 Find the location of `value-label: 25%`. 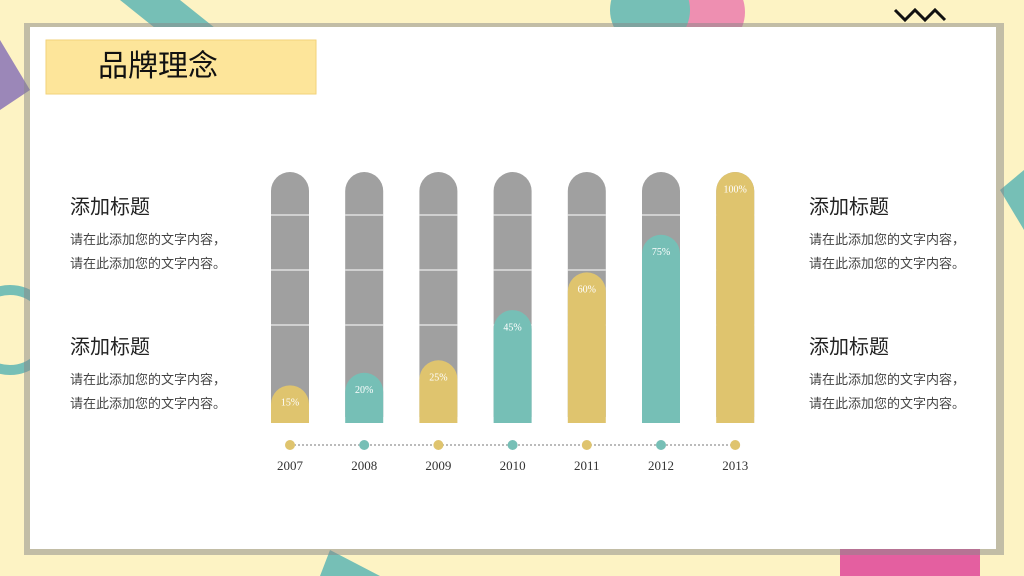

value-label: 25% is located at coordinates (438, 378).